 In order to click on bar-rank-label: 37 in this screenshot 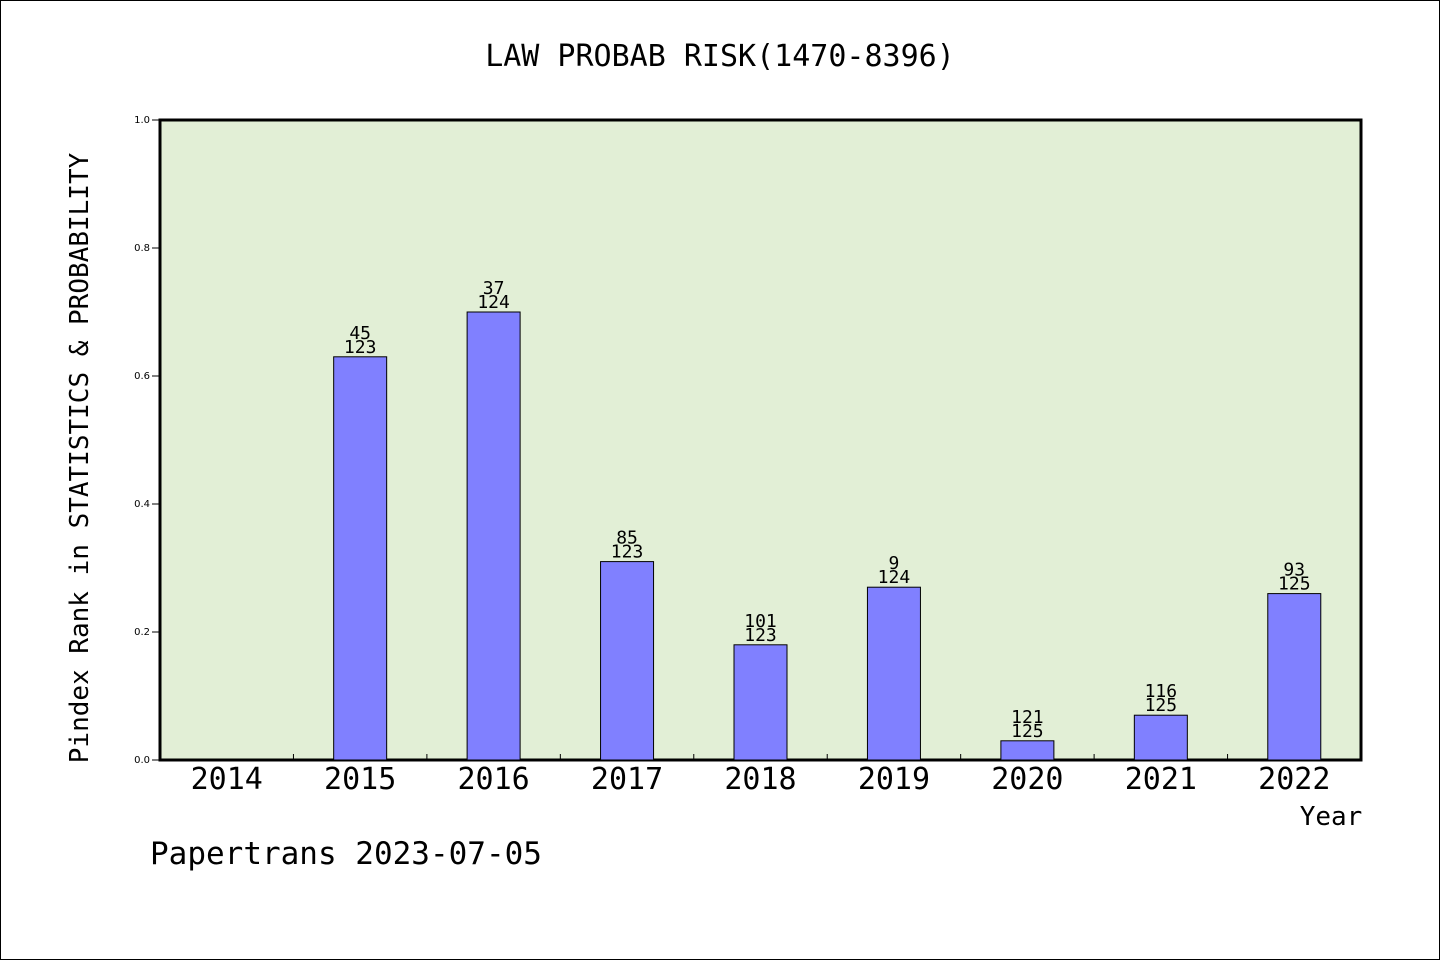, I will do `click(494, 288)`.